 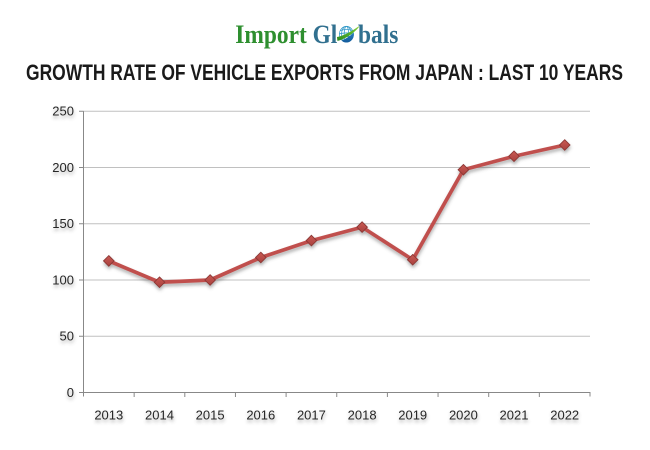 What do you see at coordinates (514, 415) in the screenshot?
I see `svg-text: 2021` at bounding box center [514, 415].